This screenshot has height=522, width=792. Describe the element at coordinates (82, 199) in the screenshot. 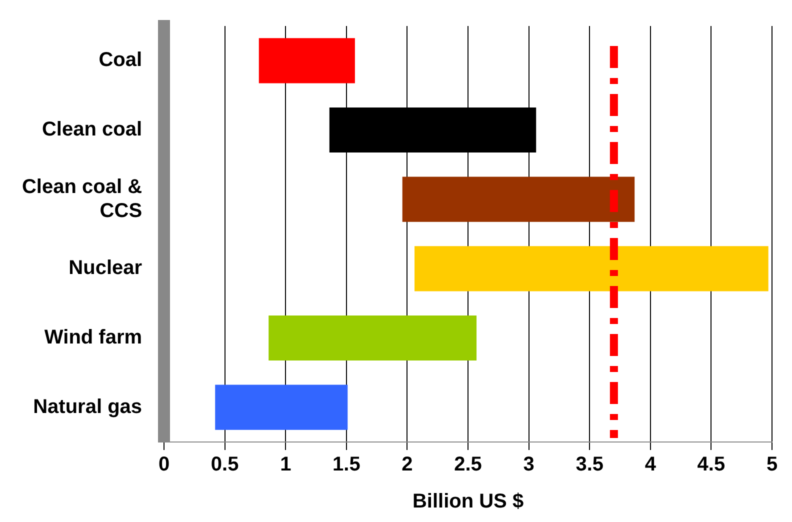

I see `y-tick-label: Clean coal & CCS` at that location.